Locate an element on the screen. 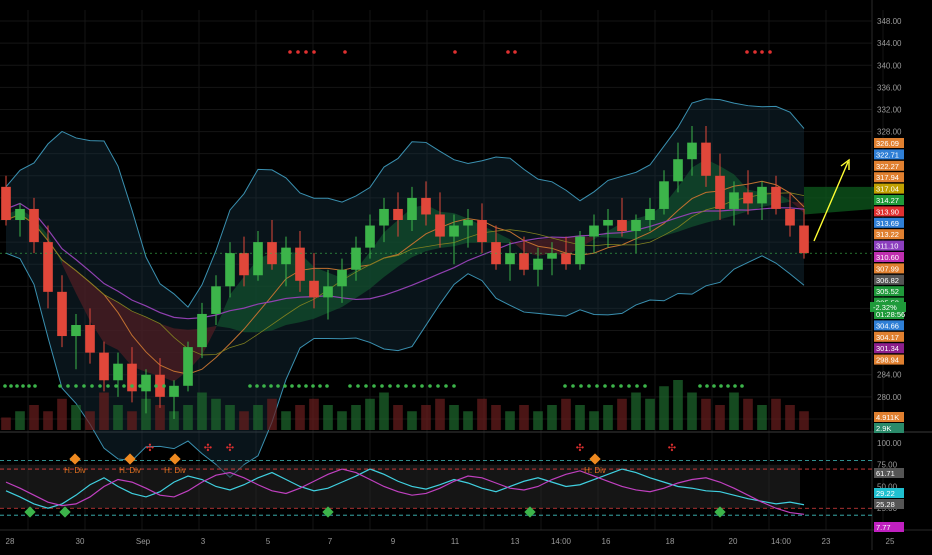  osc-series-line is located at coordinates (405, 488).